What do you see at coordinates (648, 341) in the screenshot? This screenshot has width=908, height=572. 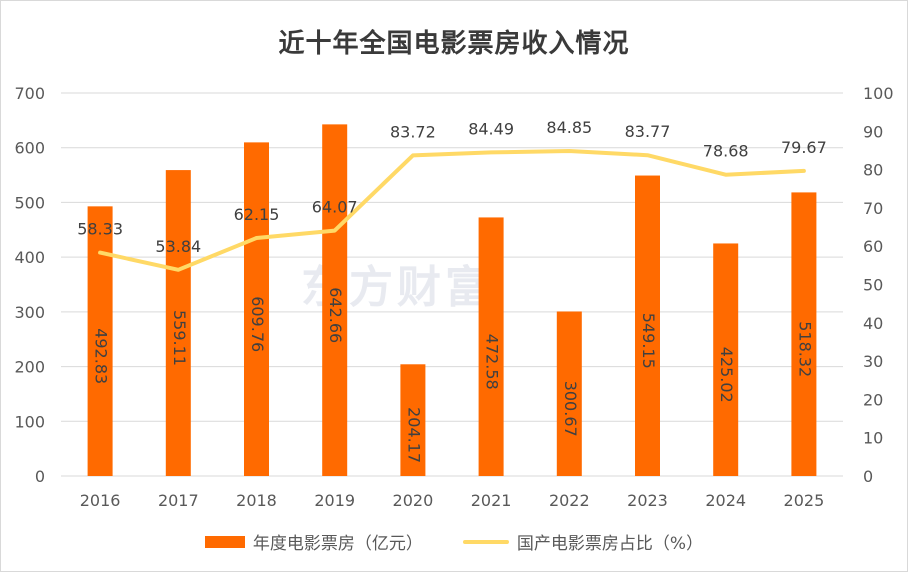 I see `bar-data-label: 549.15` at bounding box center [648, 341].